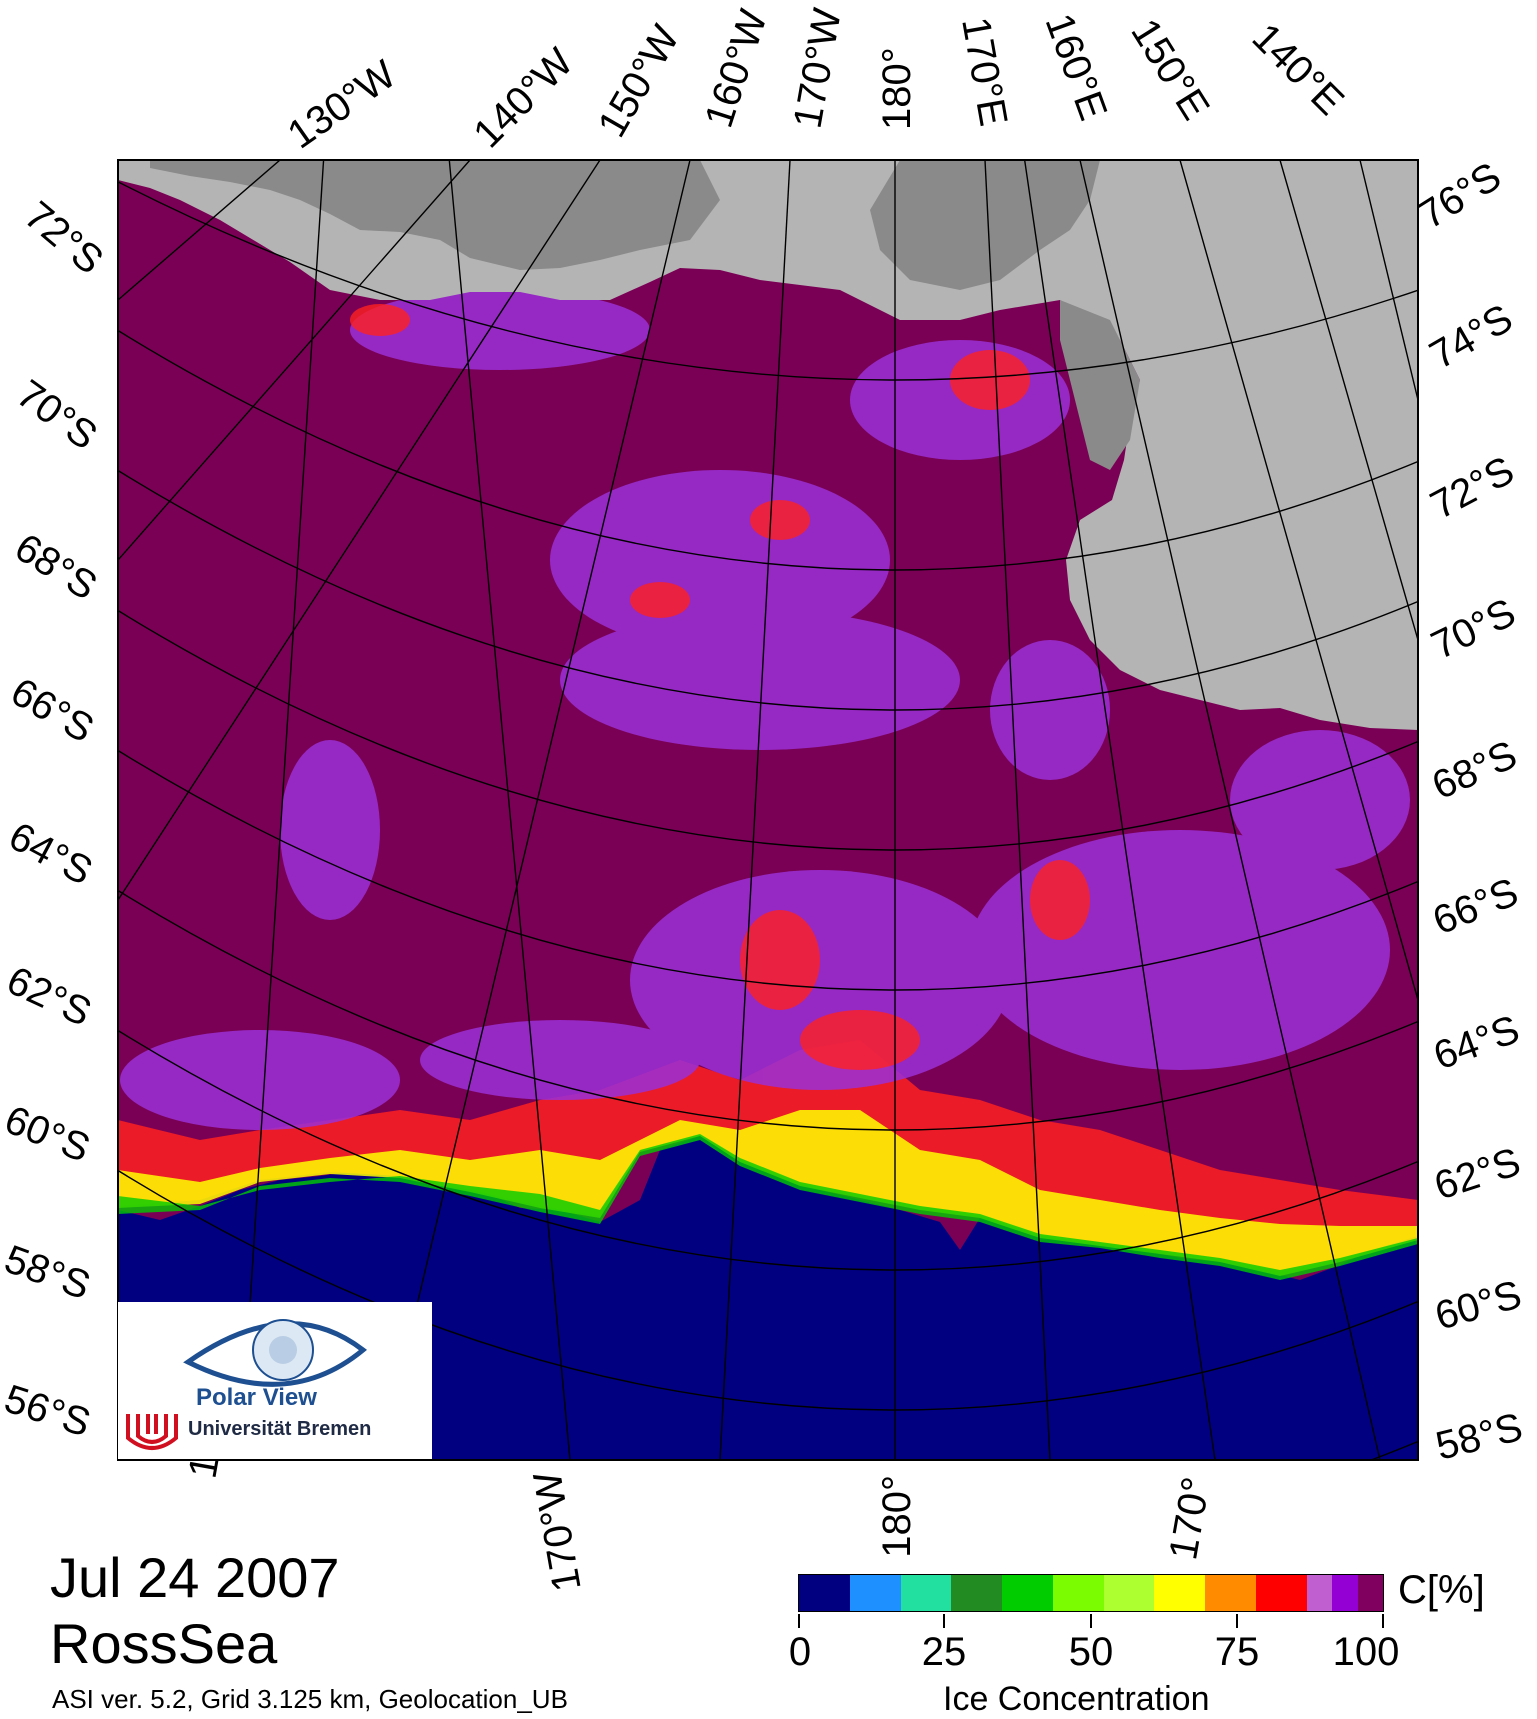 The image size is (1537, 1719). I want to click on region-label: RossSea, so click(164, 1643).